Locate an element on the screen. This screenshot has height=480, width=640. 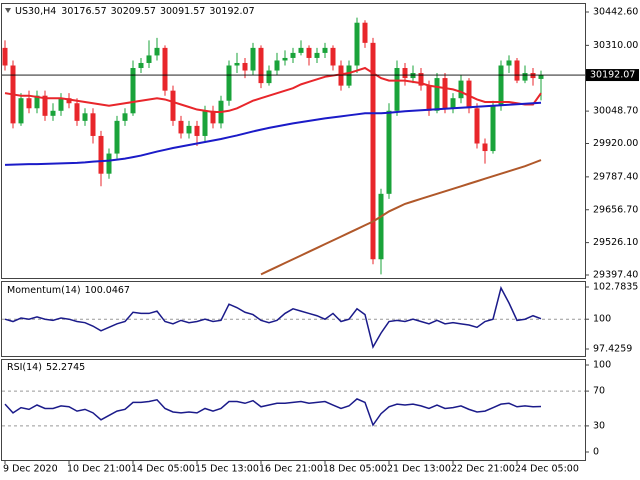
y-tick-label: 29397.40 is located at coordinates (615, 275).